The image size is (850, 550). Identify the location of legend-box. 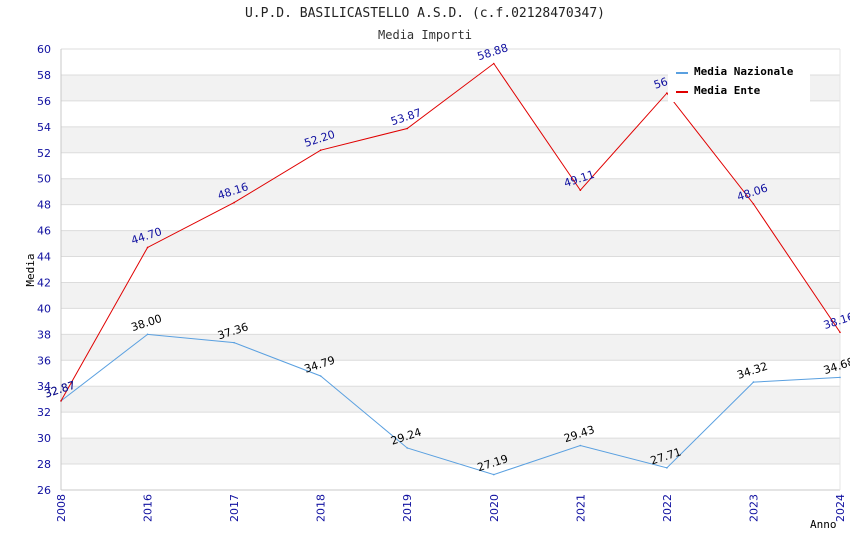
(739, 82).